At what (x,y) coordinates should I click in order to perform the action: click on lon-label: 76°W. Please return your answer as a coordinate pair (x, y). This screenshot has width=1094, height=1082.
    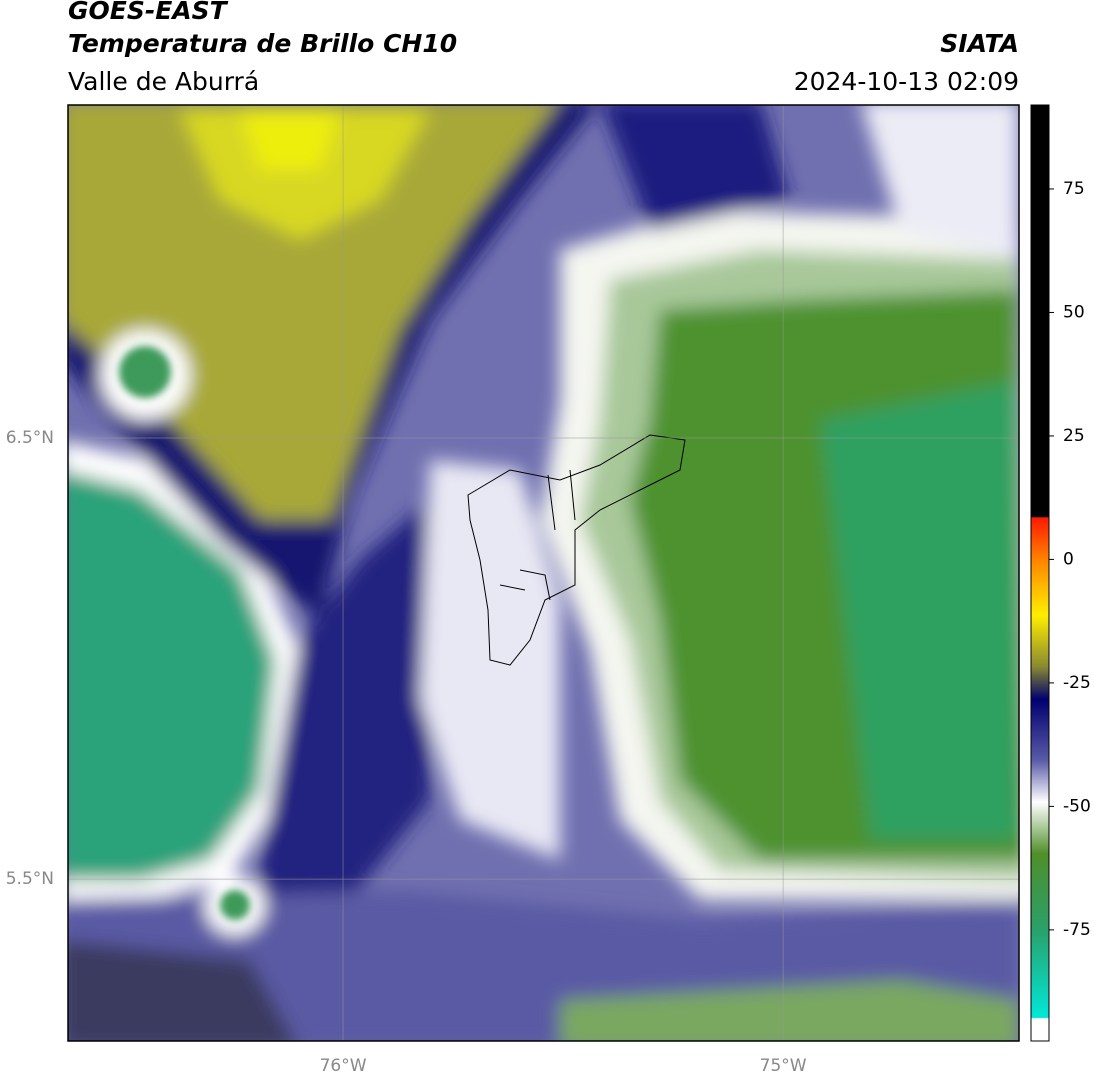
    Looking at the image, I should click on (343, 1066).